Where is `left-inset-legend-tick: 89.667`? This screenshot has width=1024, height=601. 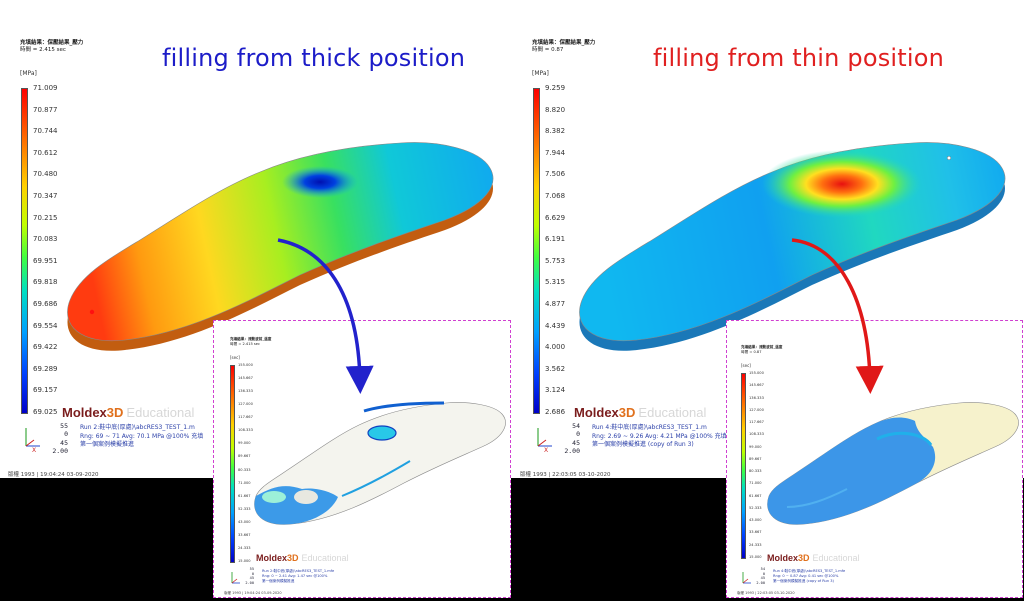 left-inset-legend-tick: 89.667 is located at coordinates (244, 456).